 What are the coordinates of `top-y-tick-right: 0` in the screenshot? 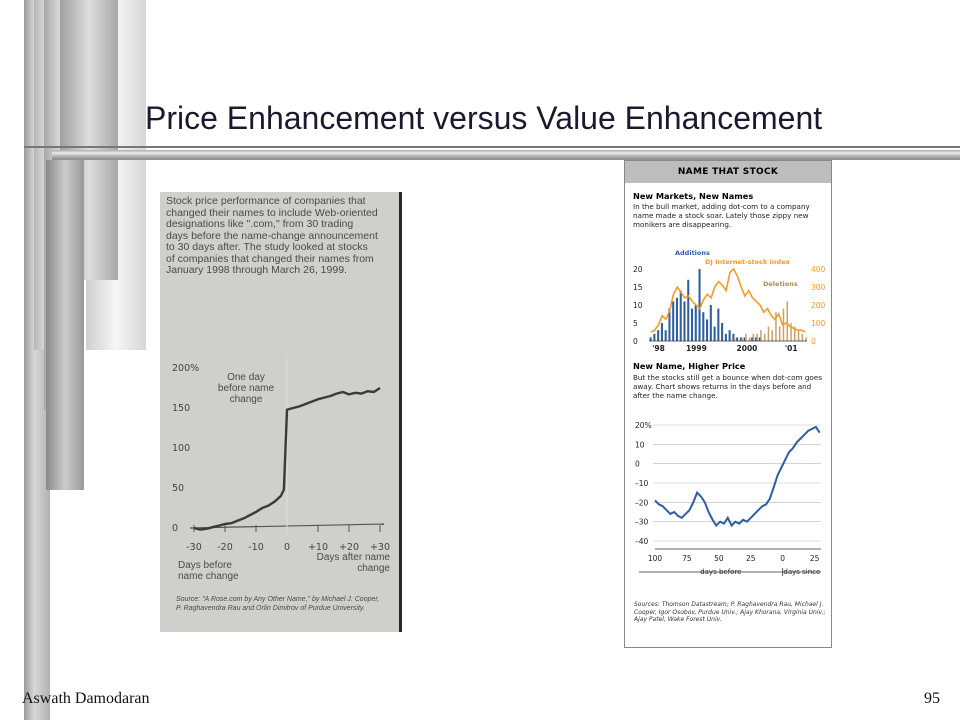 It's located at (813, 341).